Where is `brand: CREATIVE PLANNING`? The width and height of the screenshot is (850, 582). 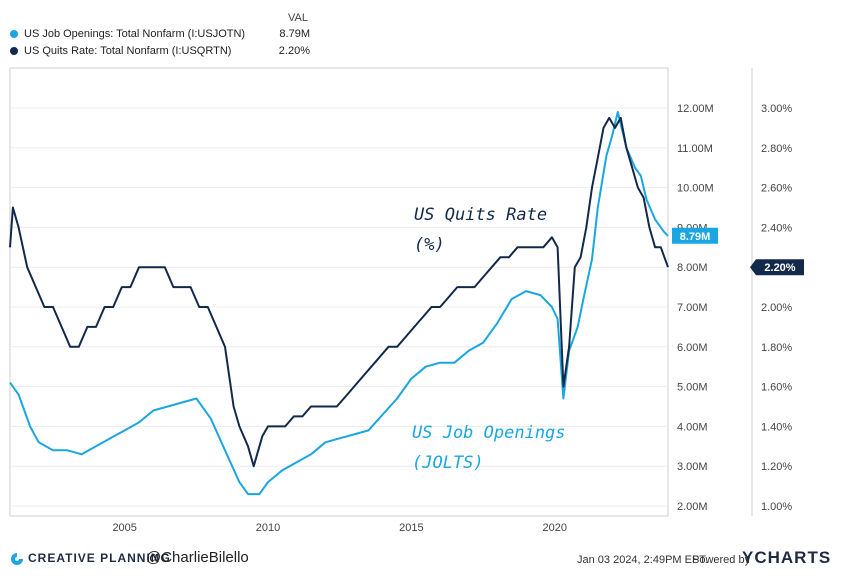 brand: CREATIVE PLANNING is located at coordinates (90, 558).